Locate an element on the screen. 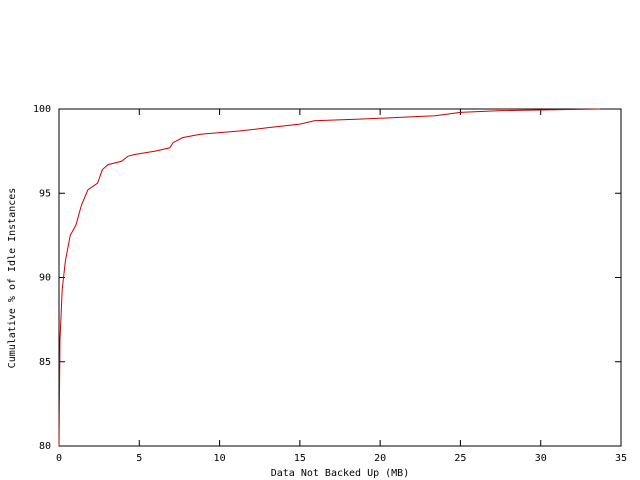 The height and width of the screenshot is (480, 640). x-tick-label: 20 is located at coordinates (380, 458).